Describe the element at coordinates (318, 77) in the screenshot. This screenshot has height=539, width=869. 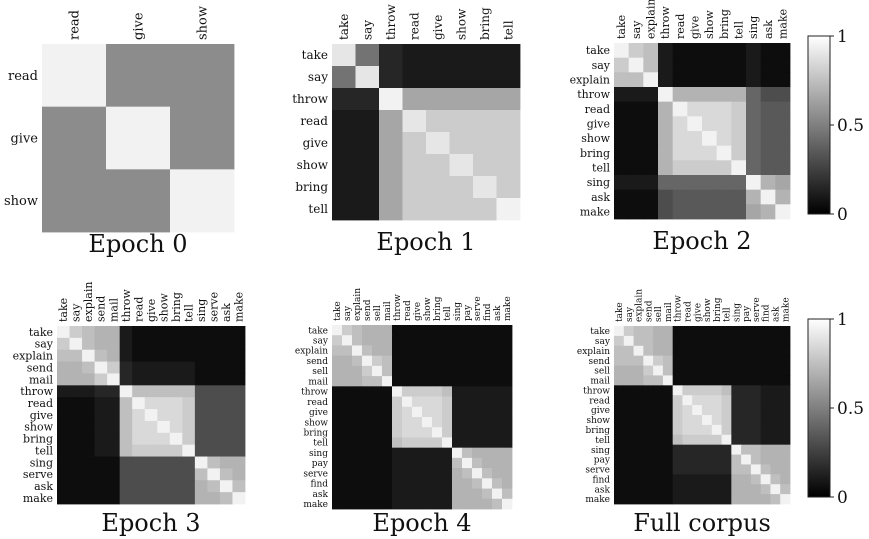
I see `row-label: say` at that location.